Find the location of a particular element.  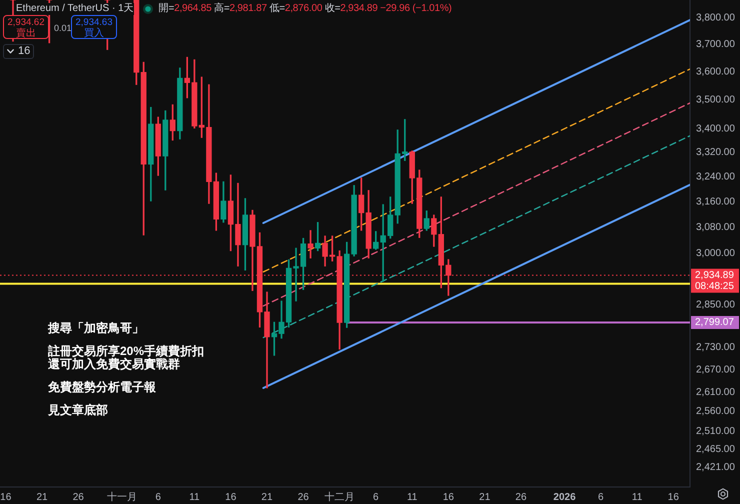

annotation: 賣出 is located at coordinates (26, 33).